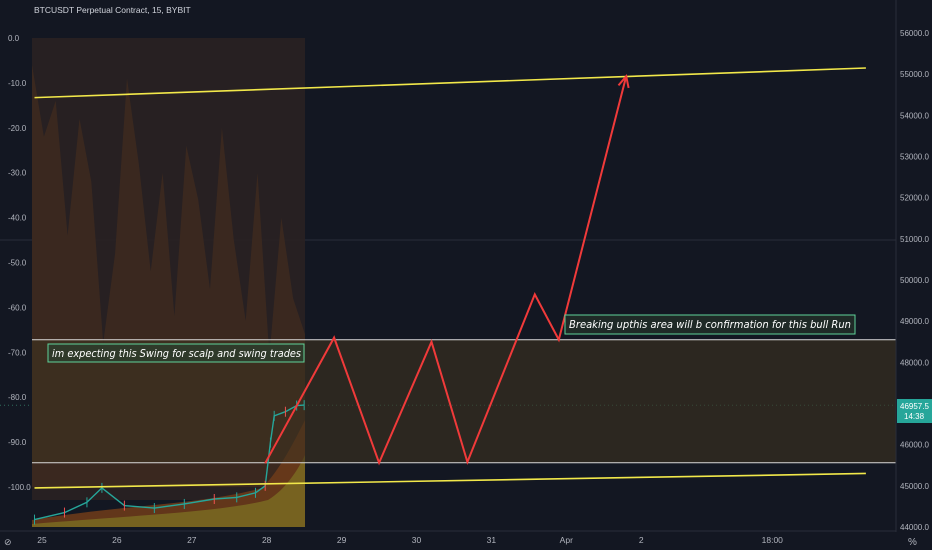 The image size is (932, 550). I want to click on time-axis-tick-label: 27, so click(192, 540).